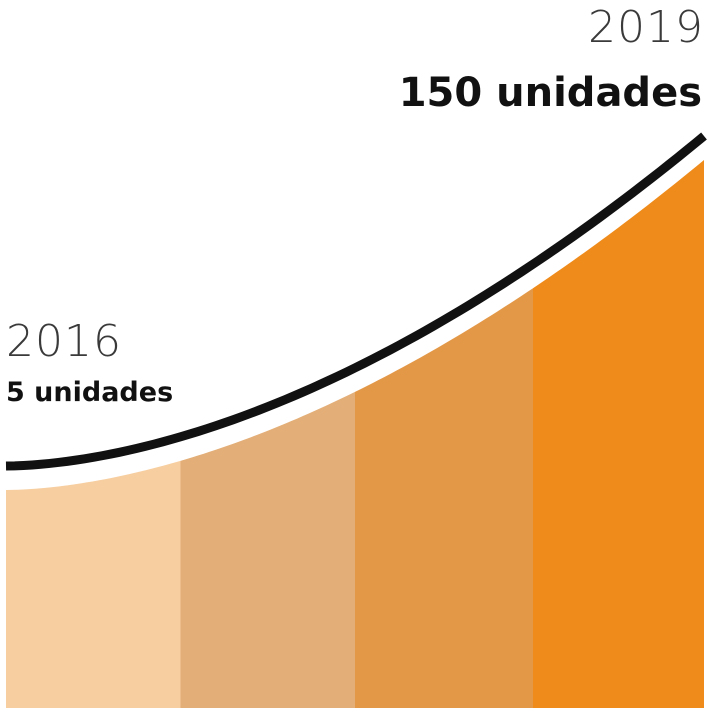 This screenshot has width=712, height=728. What do you see at coordinates (646, 27) in the screenshot?
I see `end-year-label: 2019` at bounding box center [646, 27].